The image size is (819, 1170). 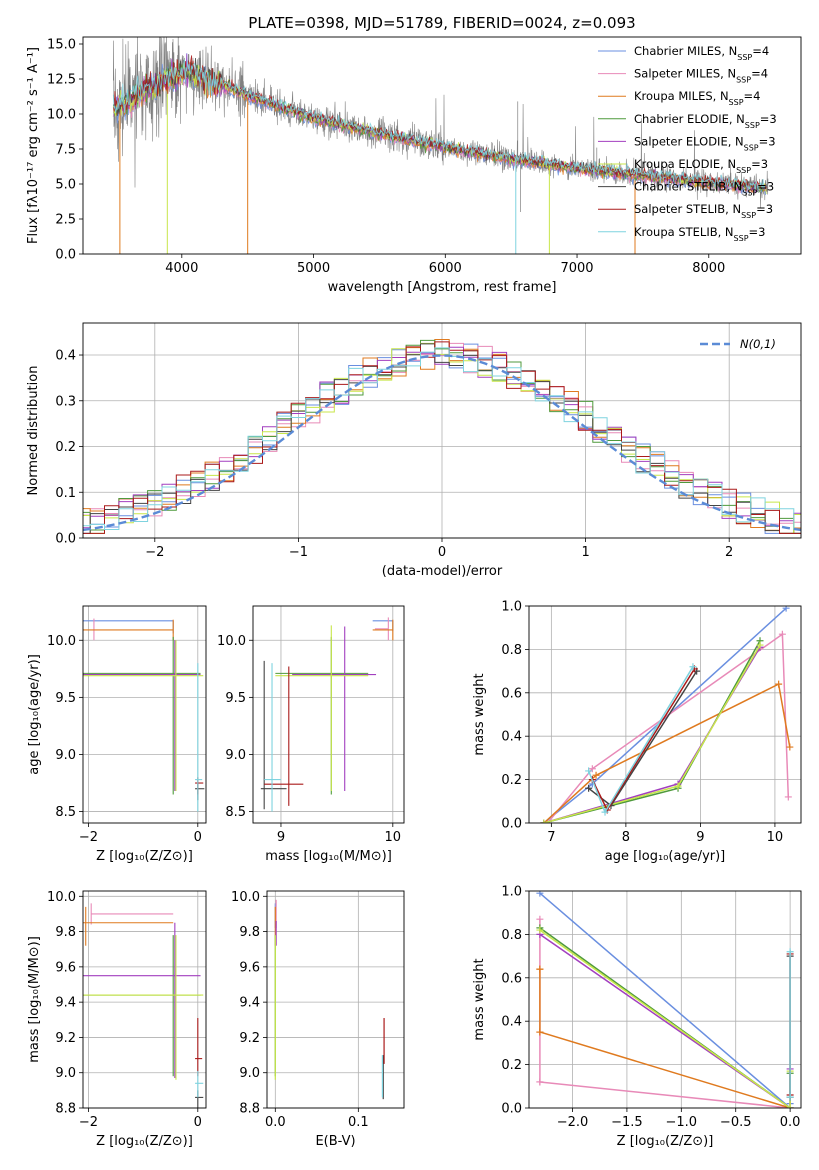 I want to click on y-tick-label: 0.4, so click(x=65, y=356).